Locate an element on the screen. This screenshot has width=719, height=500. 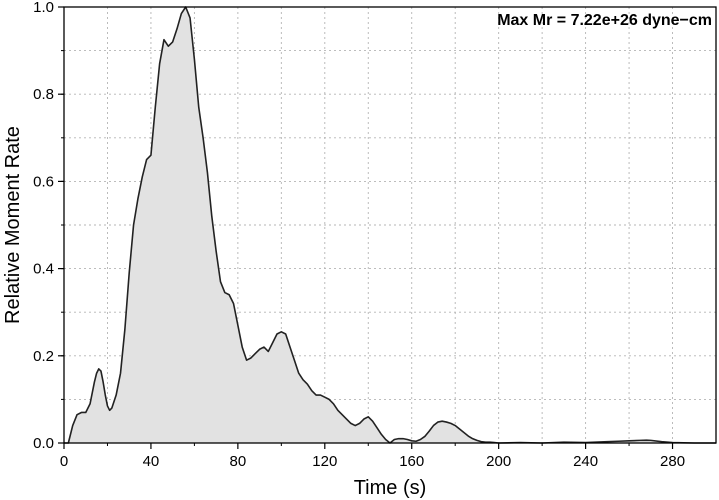
y-tick-label: 1.0 is located at coordinates (43, 8).